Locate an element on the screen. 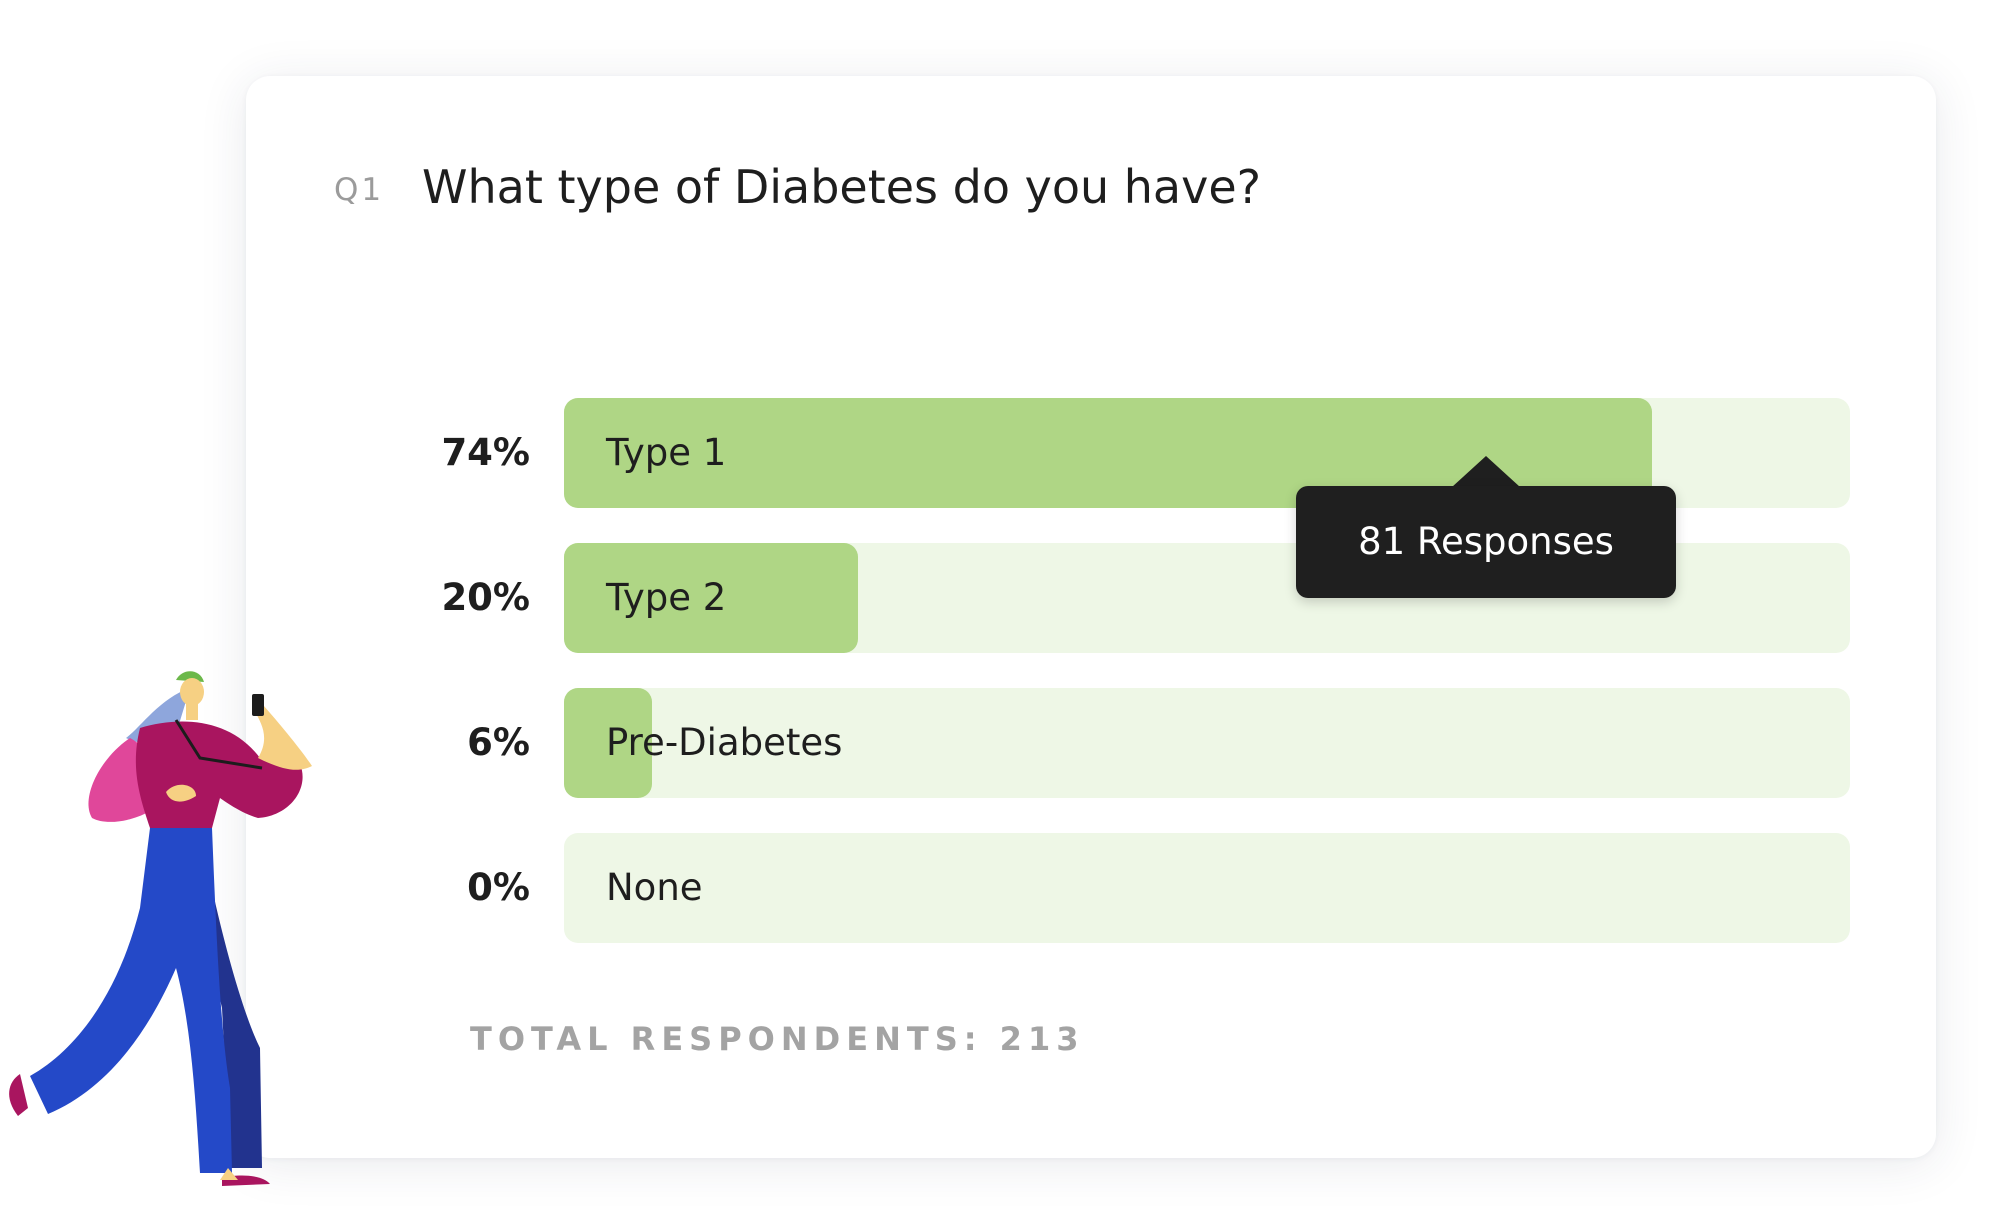 The image size is (2006, 1228). question-text: What type of Diabetes do you have? is located at coordinates (842, 187).